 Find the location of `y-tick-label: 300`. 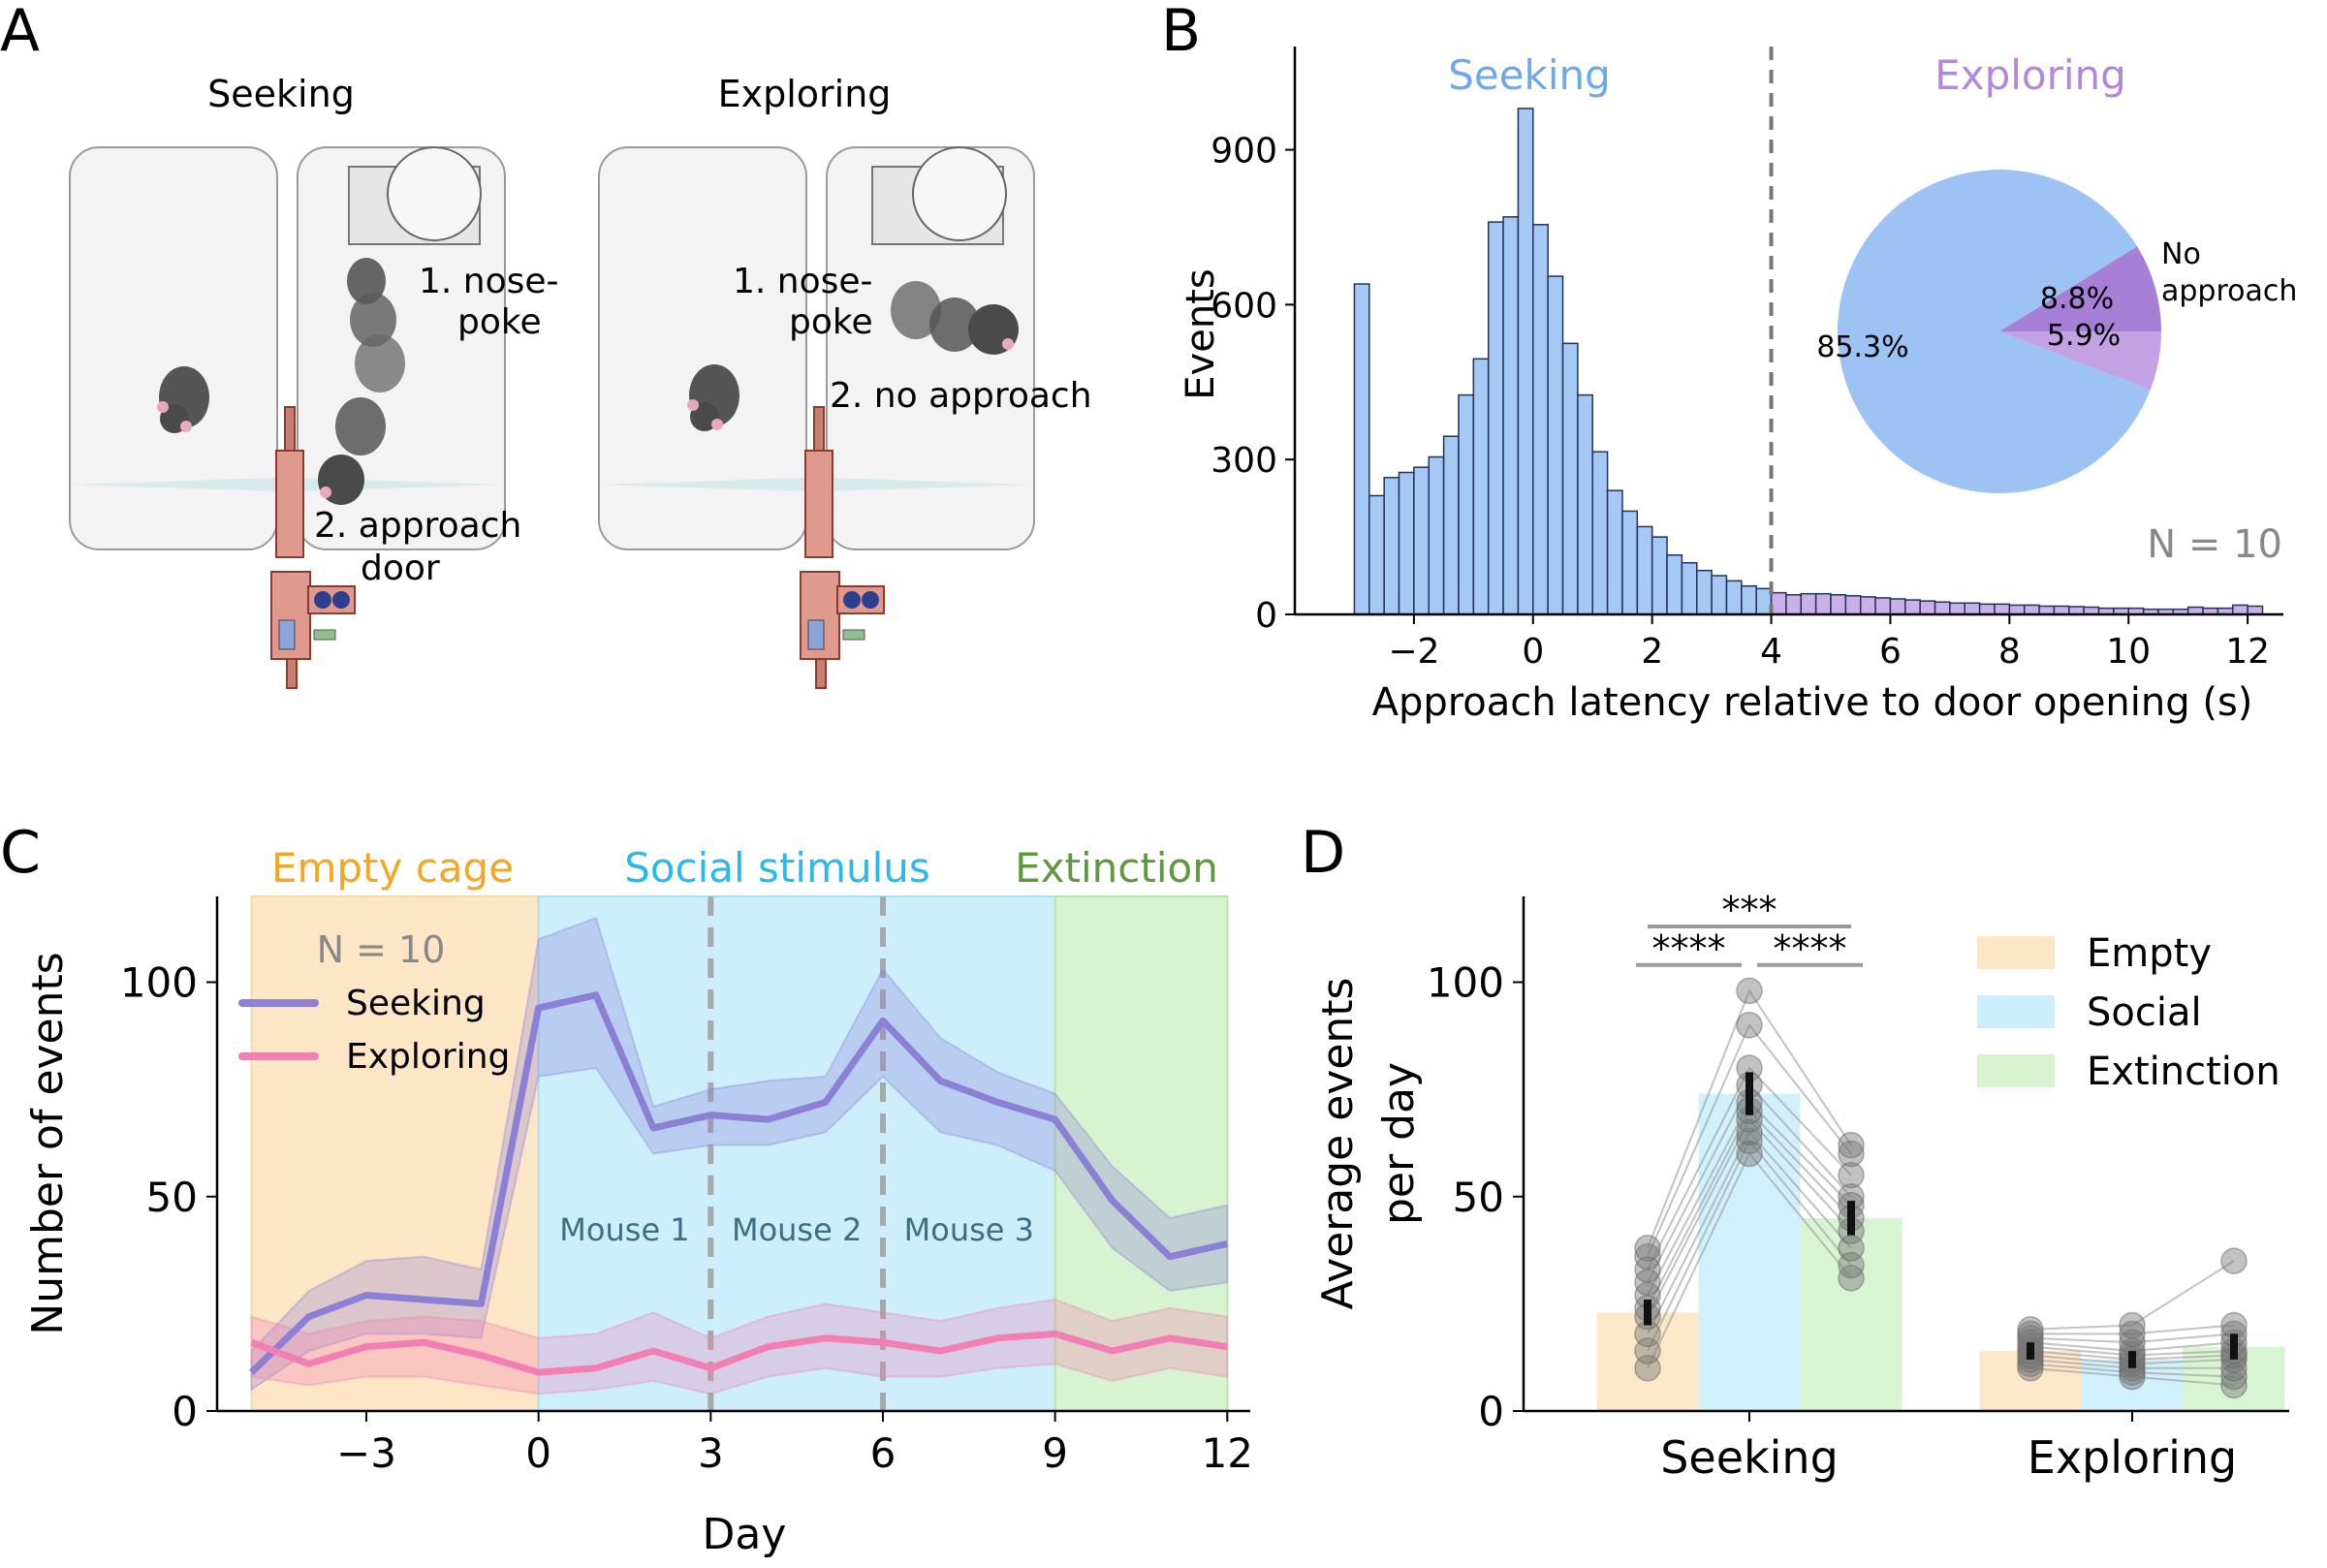

y-tick-label: 300 is located at coordinates (1244, 461).